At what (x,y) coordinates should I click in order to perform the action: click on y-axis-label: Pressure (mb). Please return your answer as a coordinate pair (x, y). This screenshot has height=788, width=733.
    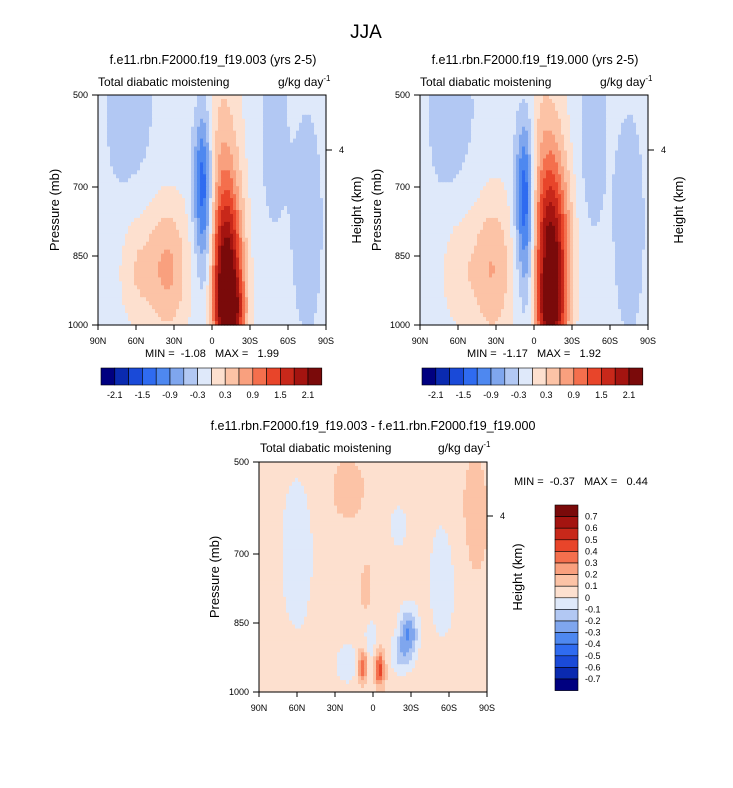
    Looking at the image, I should click on (54, 210).